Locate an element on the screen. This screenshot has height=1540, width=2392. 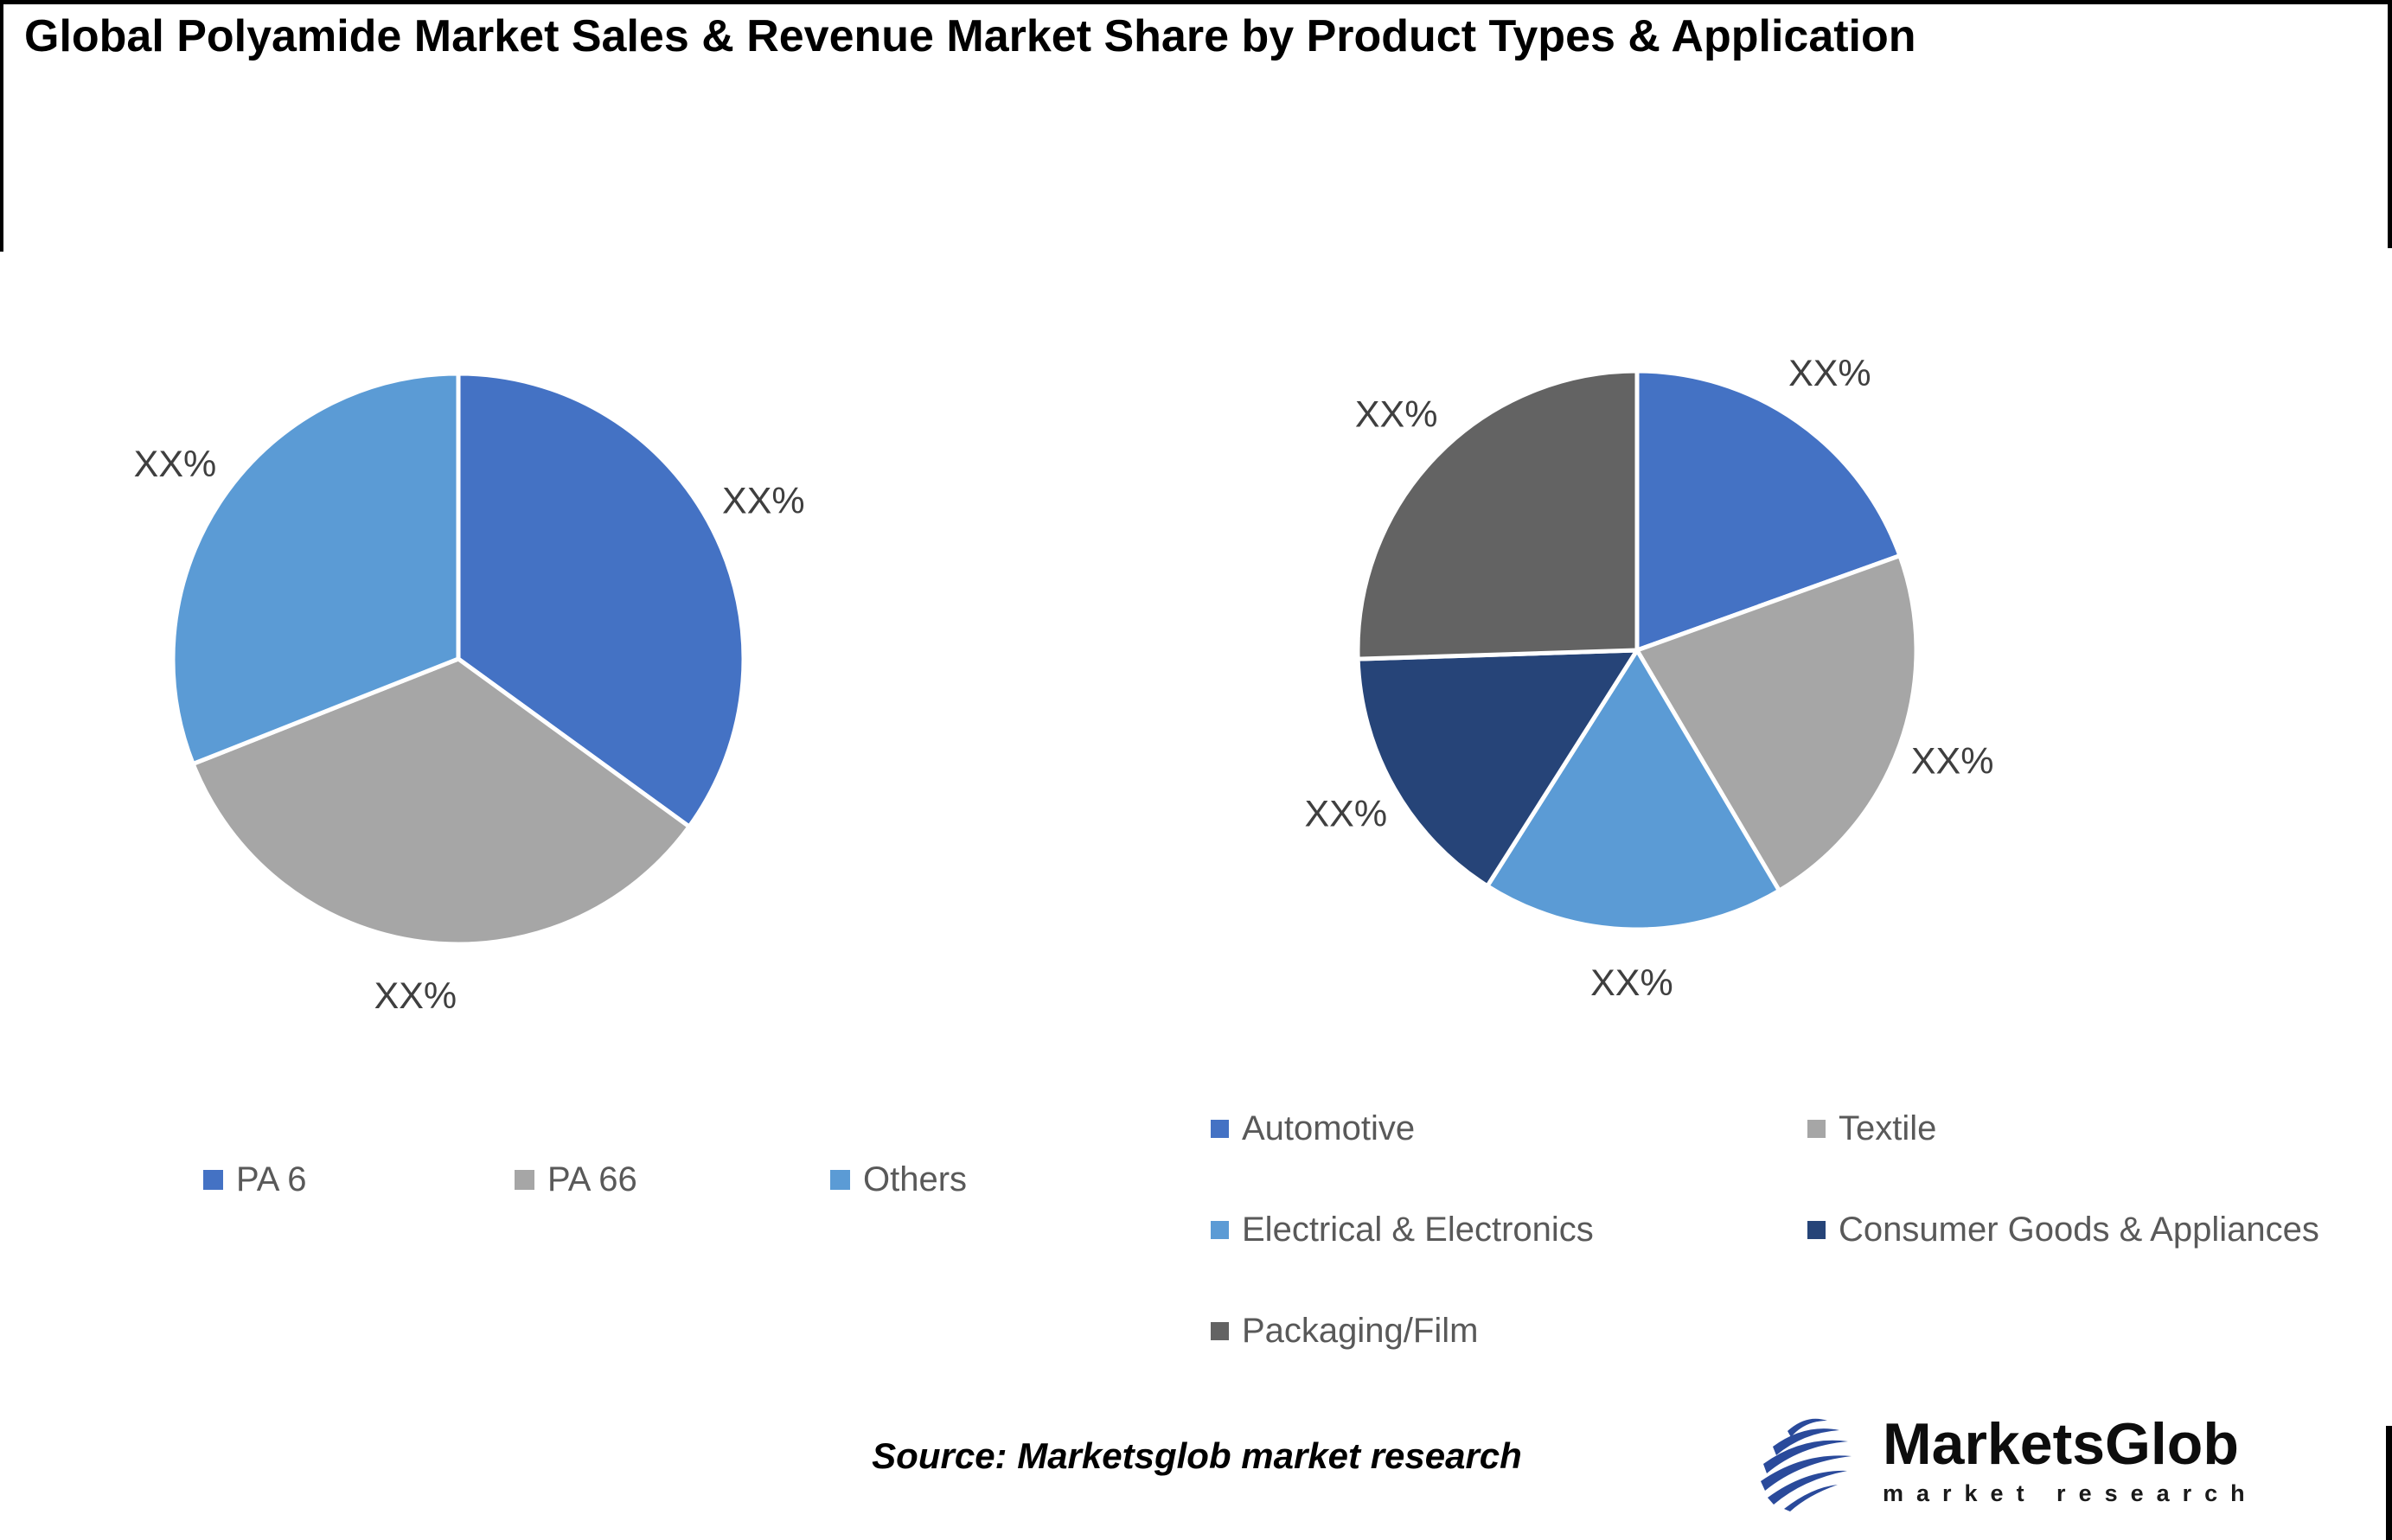
legend-label-automotive: Automotive is located at coordinates (1329, 1128).